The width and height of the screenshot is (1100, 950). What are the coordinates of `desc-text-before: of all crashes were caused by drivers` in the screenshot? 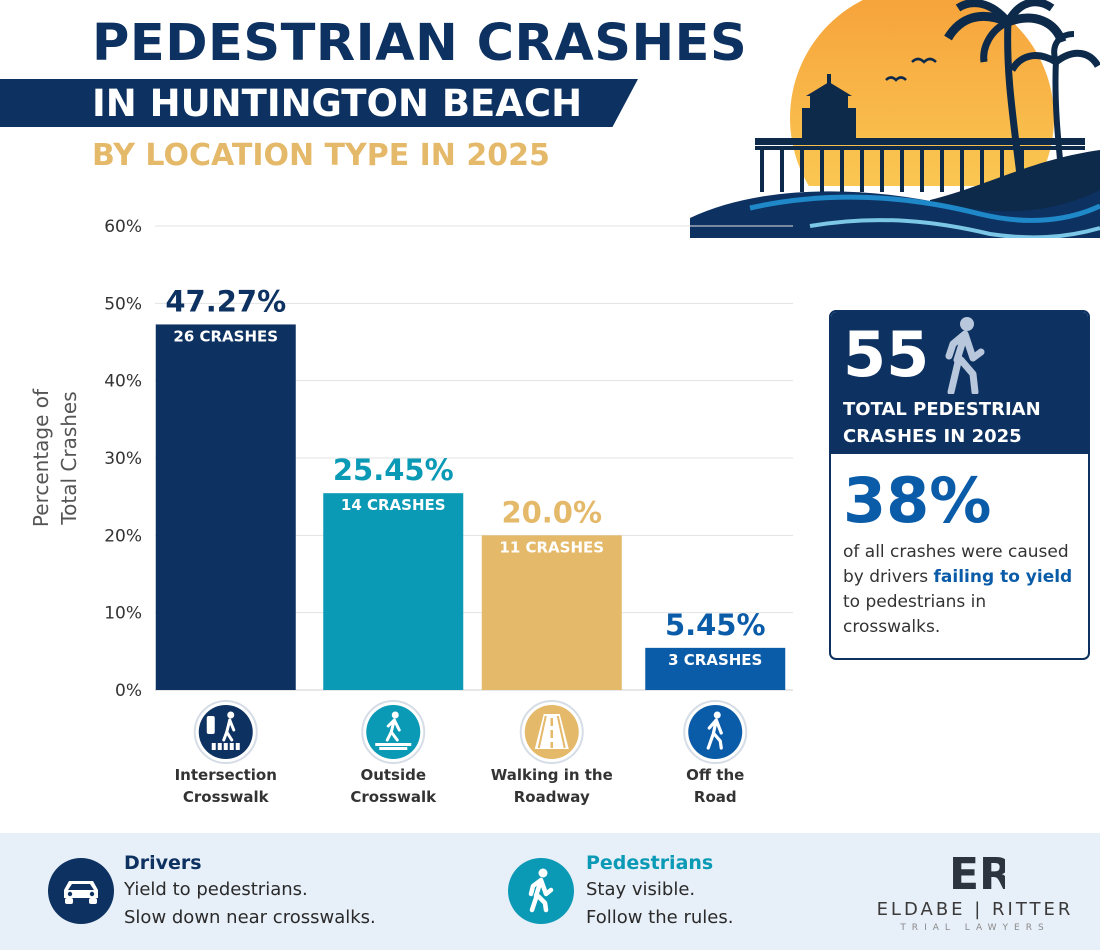 It's located at (956, 564).